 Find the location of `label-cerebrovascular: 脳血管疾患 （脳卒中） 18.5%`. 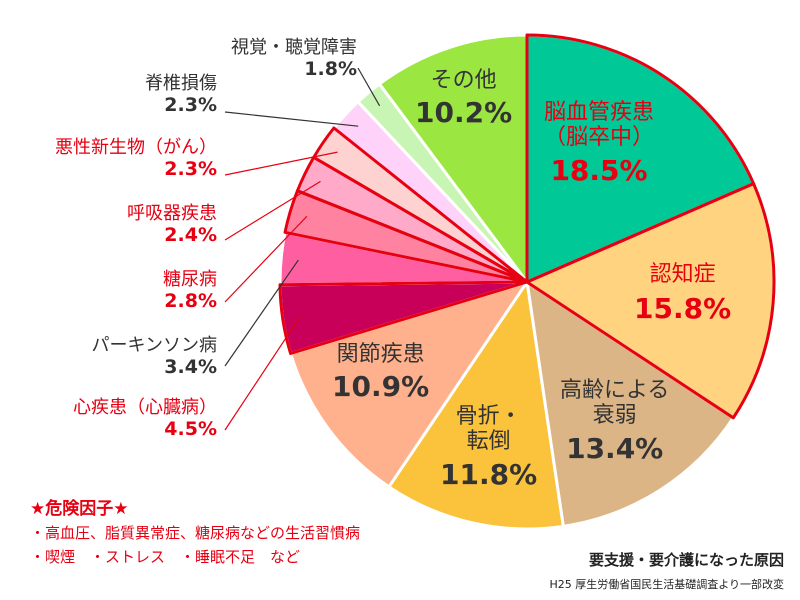

label-cerebrovascular: 脳血管疾患 （脳卒中） 18.5% is located at coordinates (599, 143).